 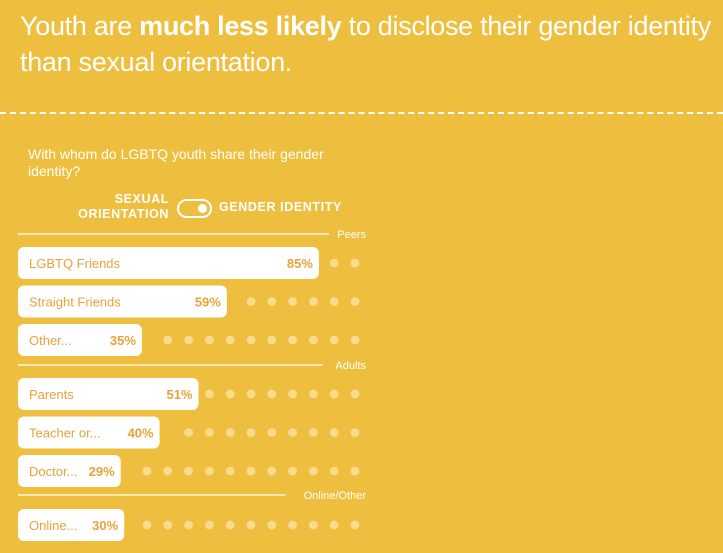 What do you see at coordinates (141, 433) in the screenshot?
I see `bar-value-label: 40%` at bounding box center [141, 433].